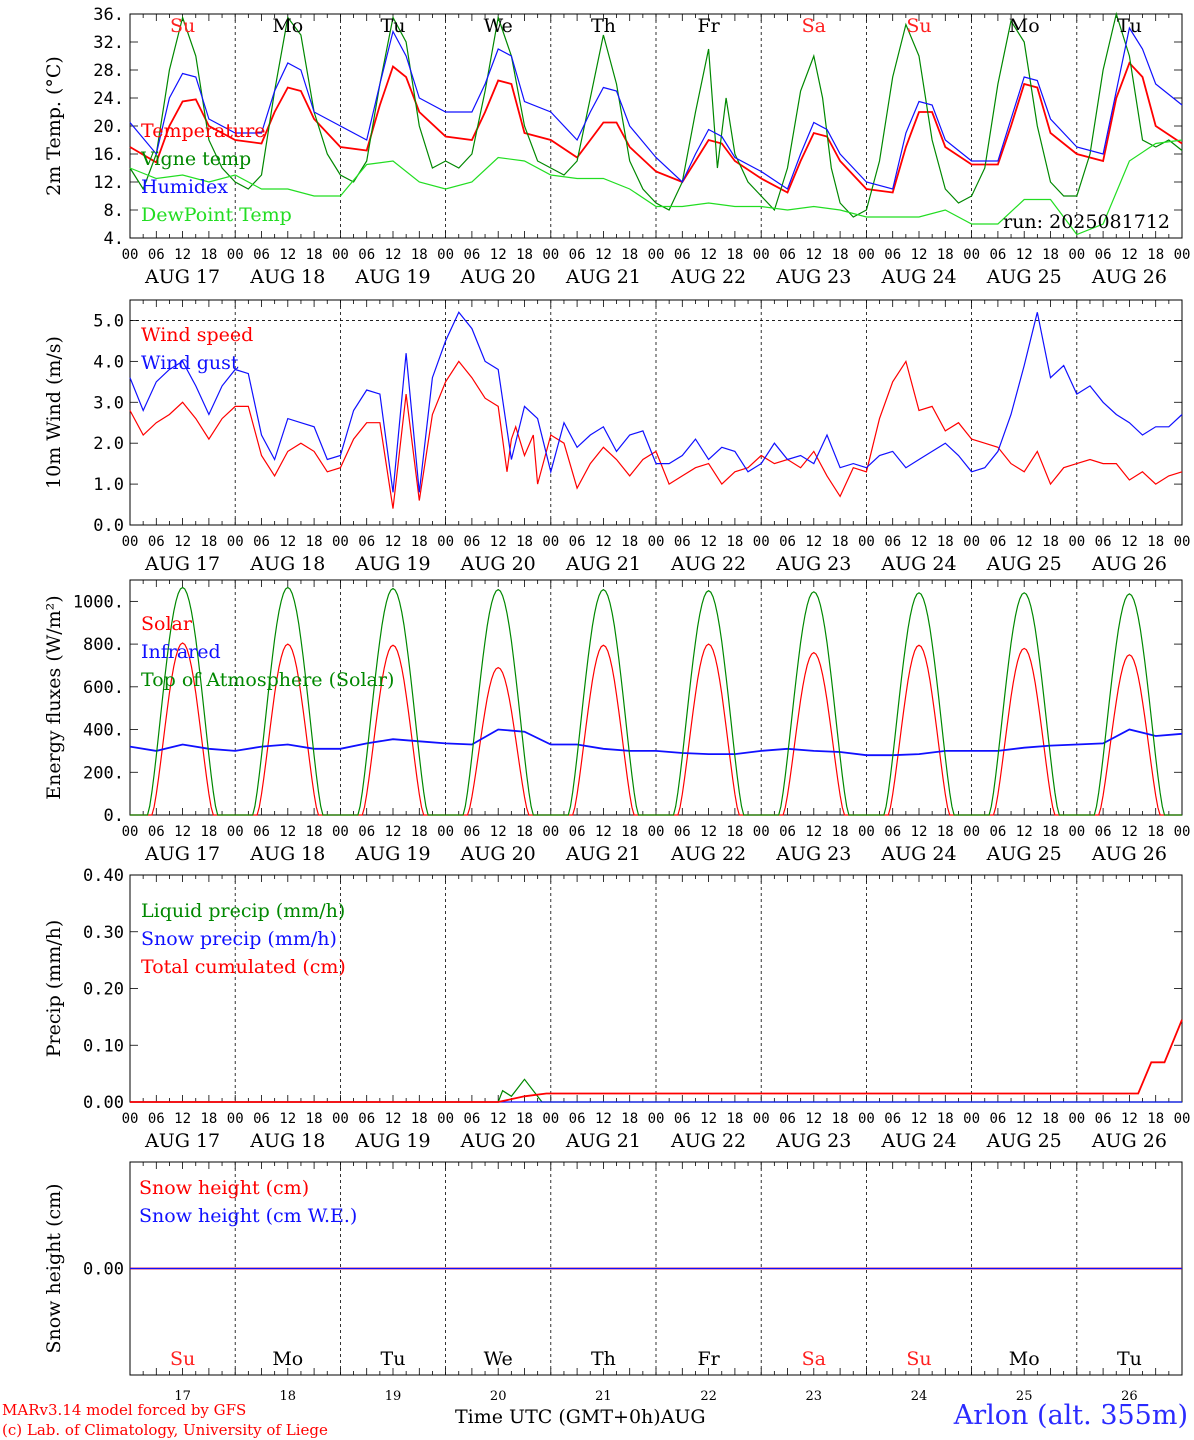 The height and width of the screenshot is (1440, 1194). What do you see at coordinates (813, 277) in the screenshot?
I see `date-label: AUG 23` at bounding box center [813, 277].